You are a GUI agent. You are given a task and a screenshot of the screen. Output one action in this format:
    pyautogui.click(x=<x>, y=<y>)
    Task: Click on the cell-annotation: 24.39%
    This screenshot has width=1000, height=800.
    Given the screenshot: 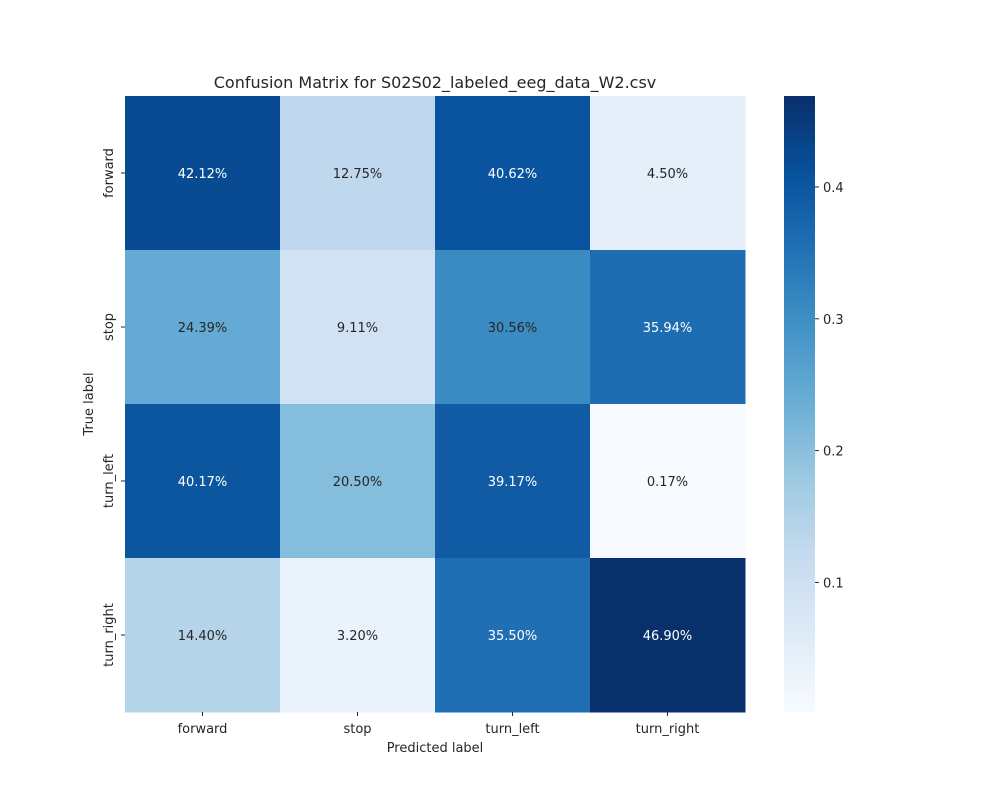 What is the action you would take?
    pyautogui.click(x=203, y=328)
    